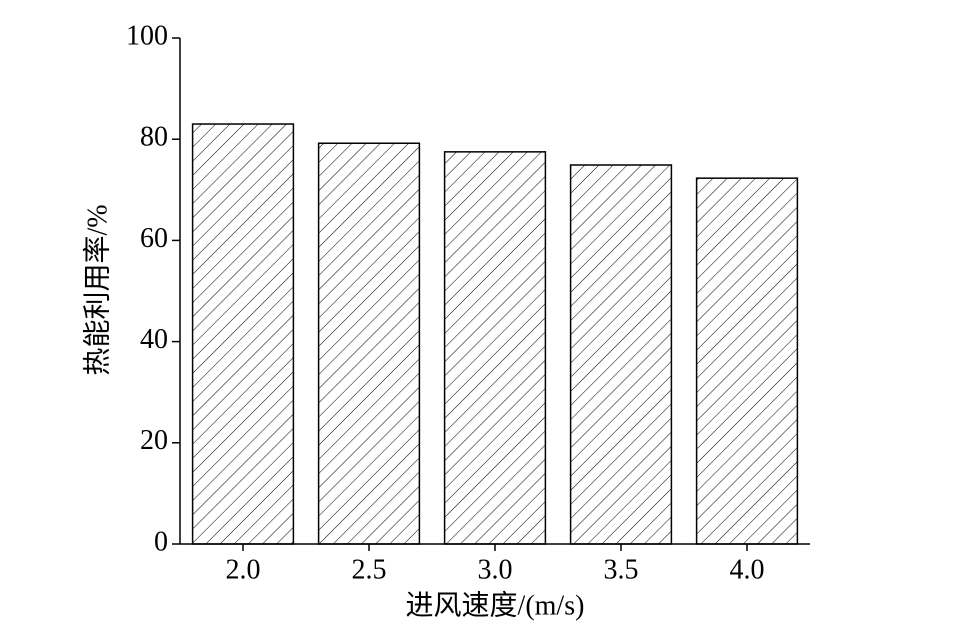  Describe the element at coordinates (161, 541) in the screenshot. I see `y-tick-label: 0` at that location.